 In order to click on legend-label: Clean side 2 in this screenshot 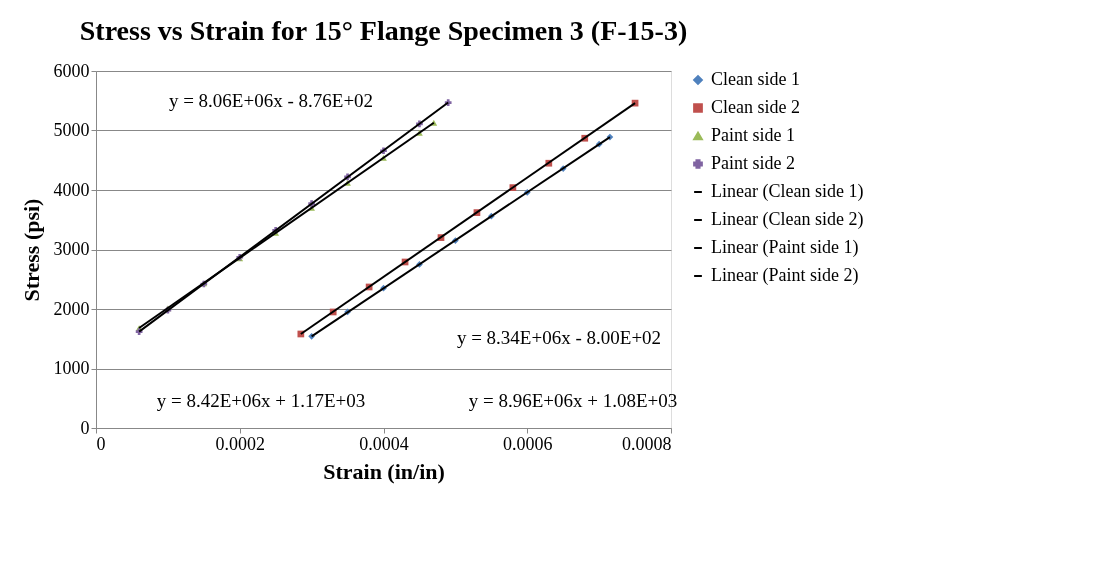, I will do `click(755, 107)`.